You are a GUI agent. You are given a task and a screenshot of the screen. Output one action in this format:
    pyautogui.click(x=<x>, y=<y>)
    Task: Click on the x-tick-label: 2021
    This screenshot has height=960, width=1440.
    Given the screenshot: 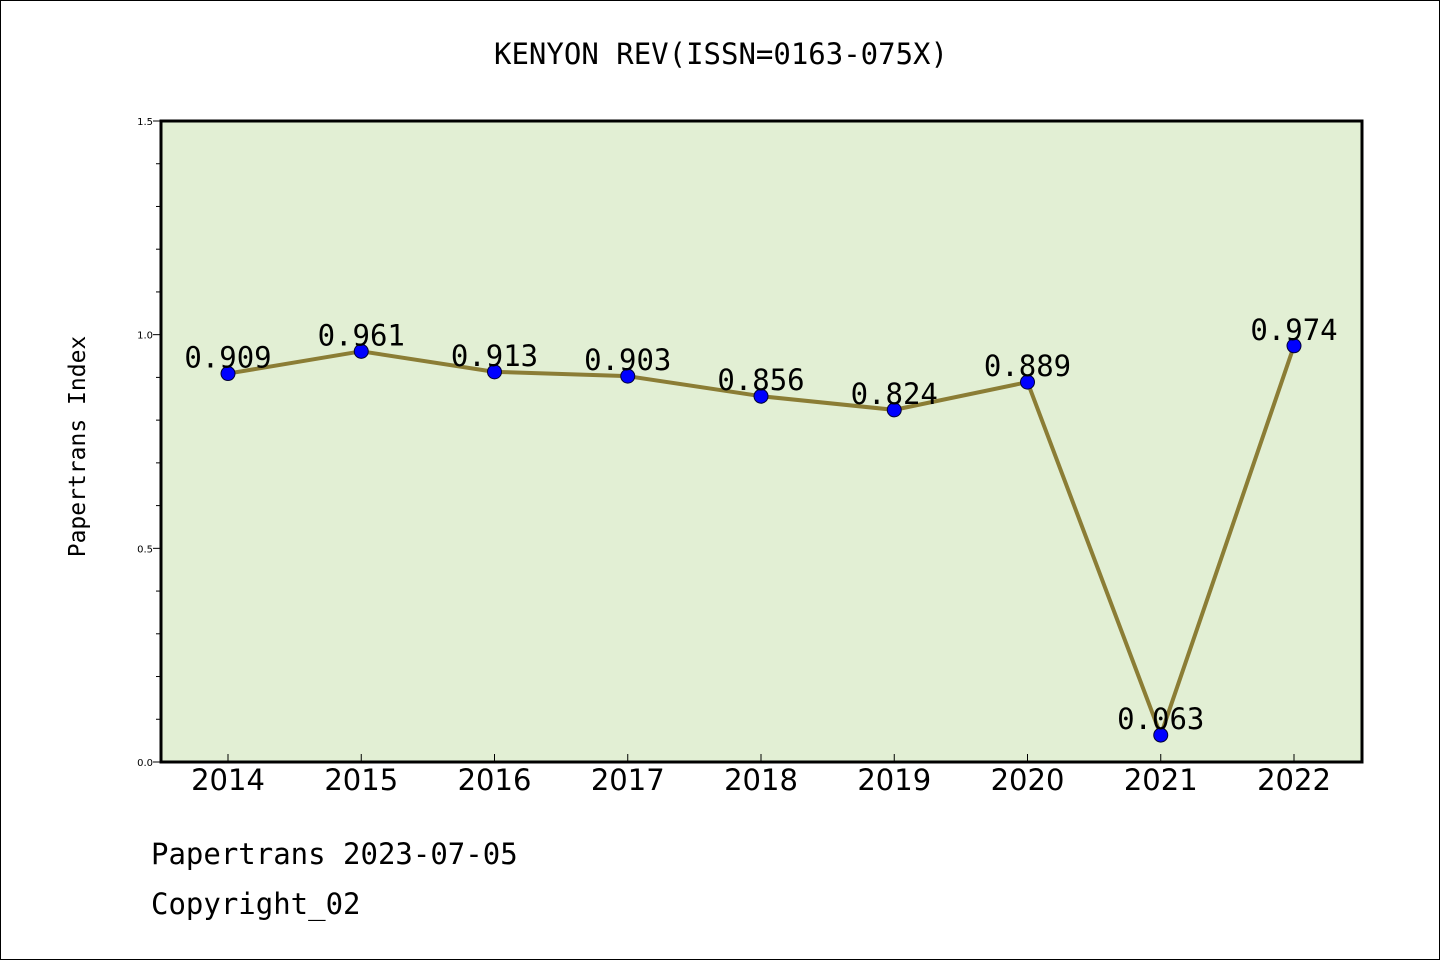 What is the action you would take?
    pyautogui.click(x=1161, y=780)
    